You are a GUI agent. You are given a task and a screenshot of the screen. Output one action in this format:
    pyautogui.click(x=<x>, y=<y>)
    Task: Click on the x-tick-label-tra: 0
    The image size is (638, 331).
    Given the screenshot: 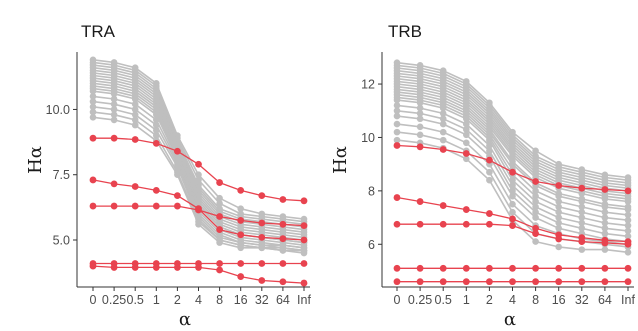 What is the action you would take?
    pyautogui.click(x=93, y=300)
    